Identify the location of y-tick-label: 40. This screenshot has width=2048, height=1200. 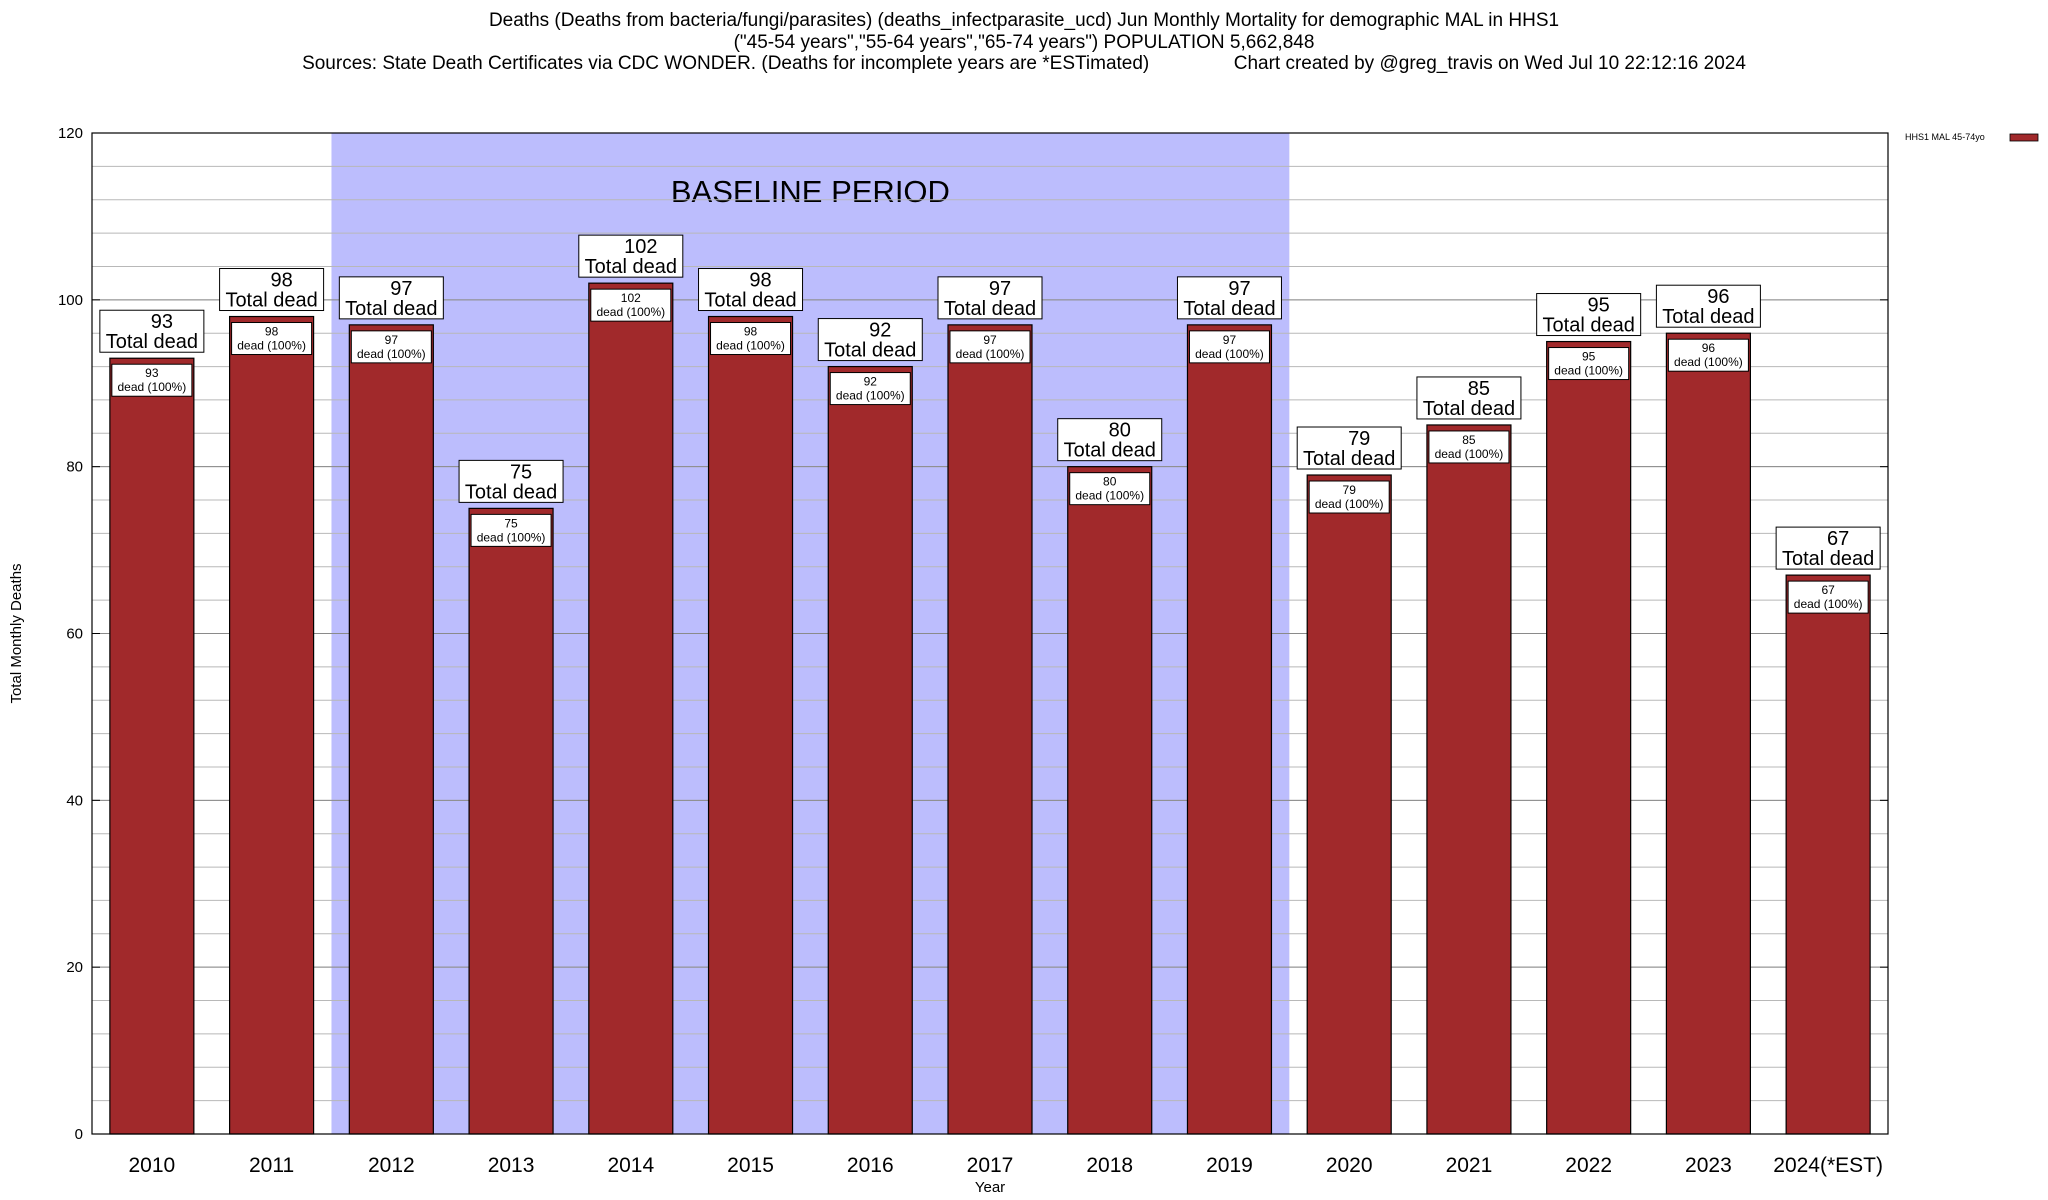
(74, 800).